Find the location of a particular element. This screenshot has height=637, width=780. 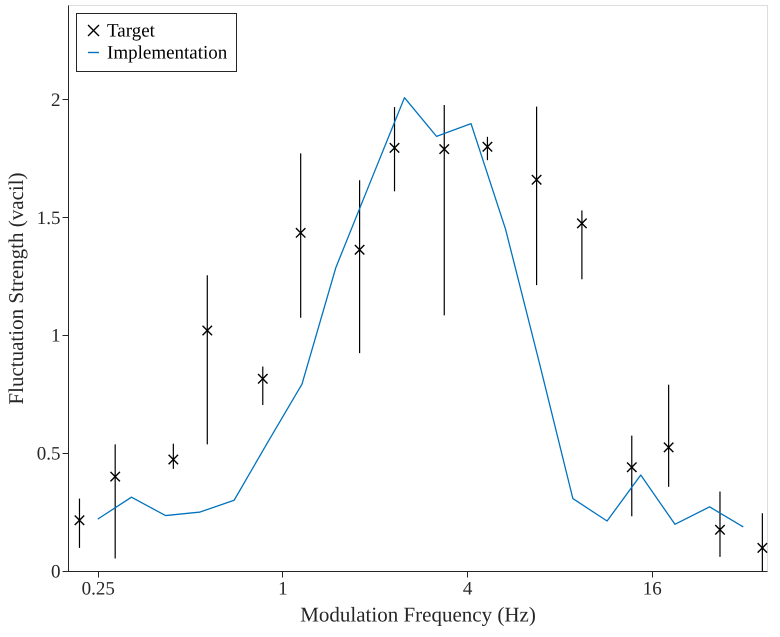

x-axis-title: Modulation Frequency (Hz) is located at coordinates (418, 614).